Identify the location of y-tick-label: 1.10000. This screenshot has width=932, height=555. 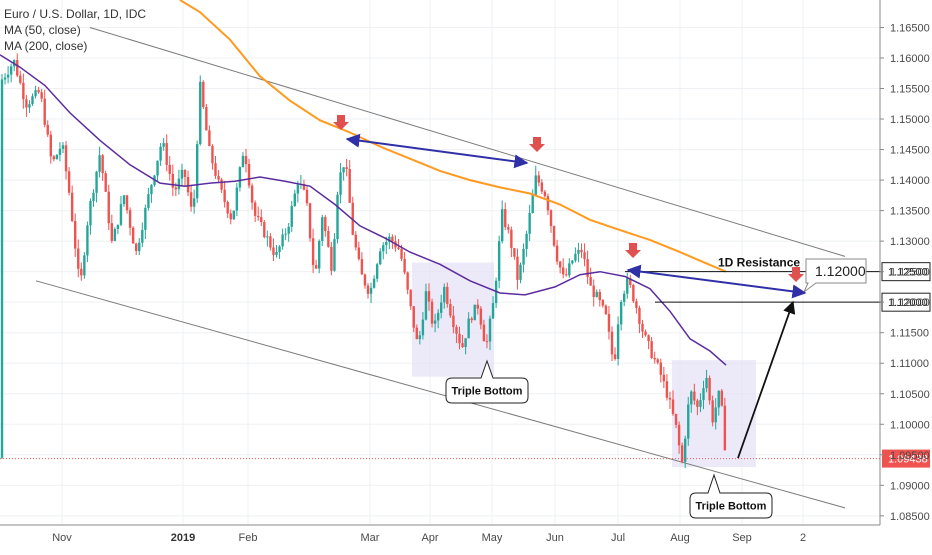
(910, 425).